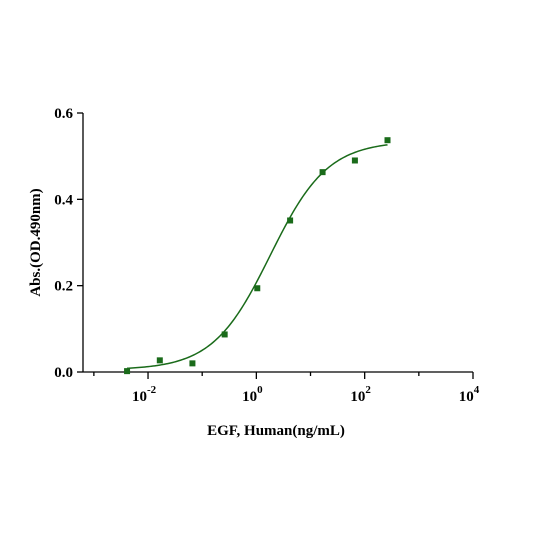 This screenshot has height=533, width=533. Describe the element at coordinates (368, 390) in the screenshot. I see `x-tick-exponent: 2` at that location.